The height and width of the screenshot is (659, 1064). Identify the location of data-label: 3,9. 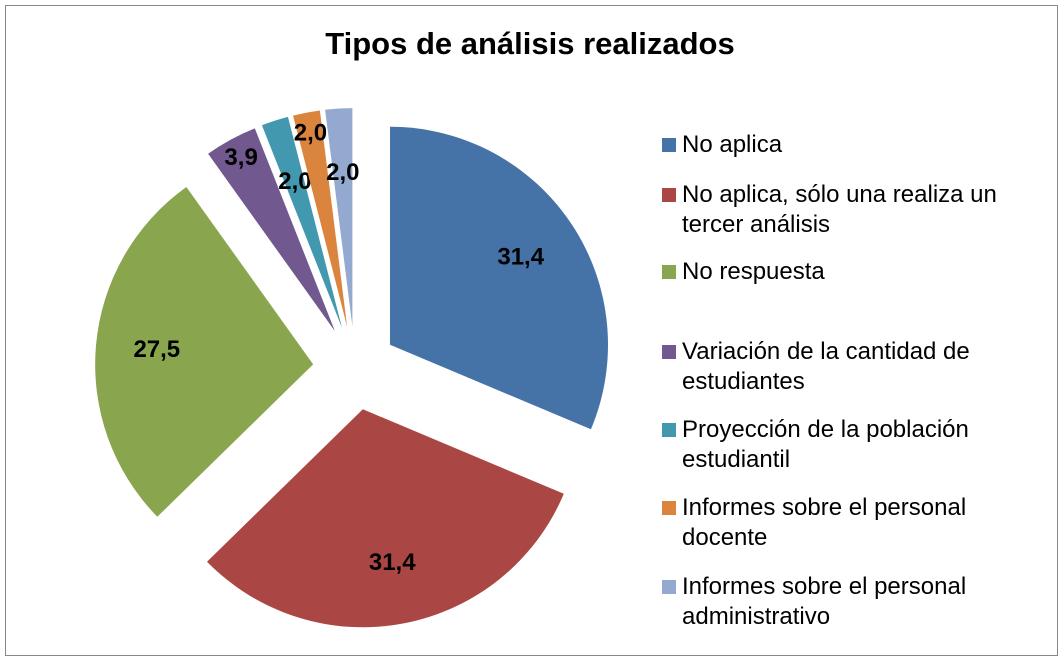
(240, 157).